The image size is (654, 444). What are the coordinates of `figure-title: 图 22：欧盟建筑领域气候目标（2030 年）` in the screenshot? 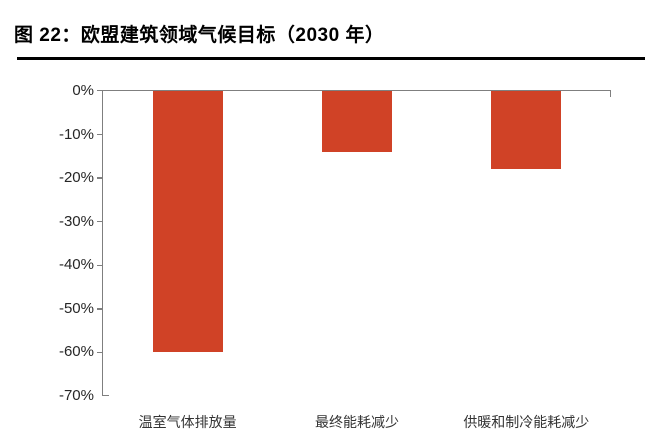 It's located at (199, 35).